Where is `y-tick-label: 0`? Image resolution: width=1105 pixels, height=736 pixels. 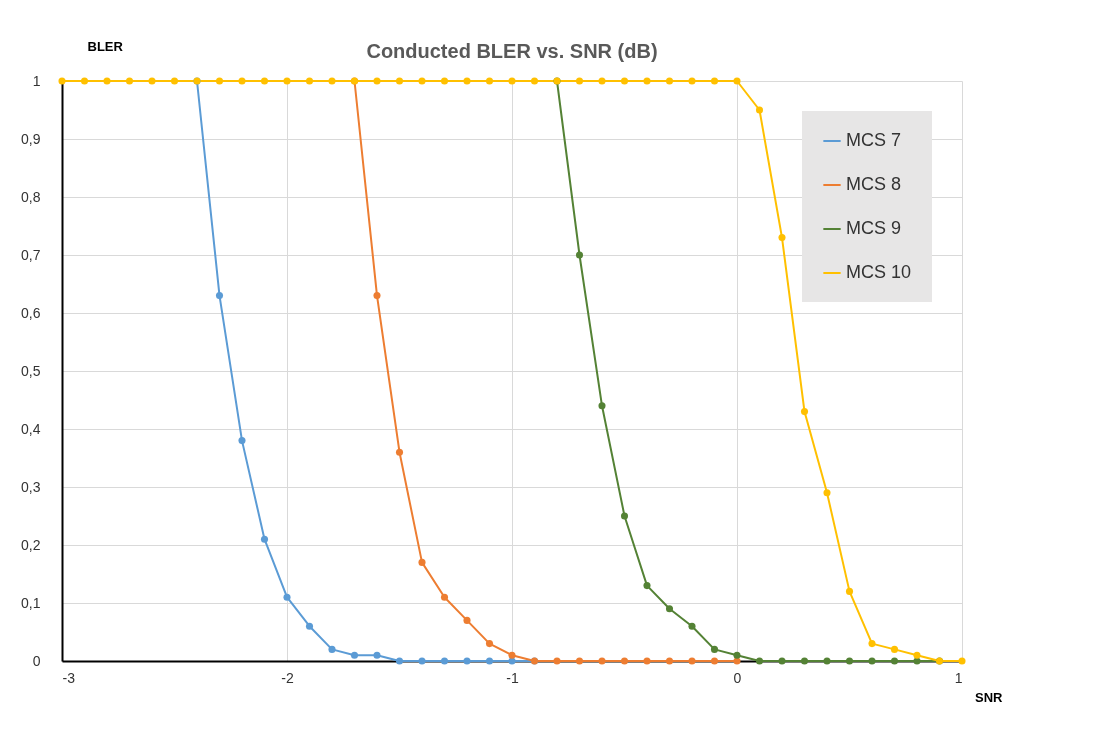
y-tick-label: 0 is located at coordinates (36, 660).